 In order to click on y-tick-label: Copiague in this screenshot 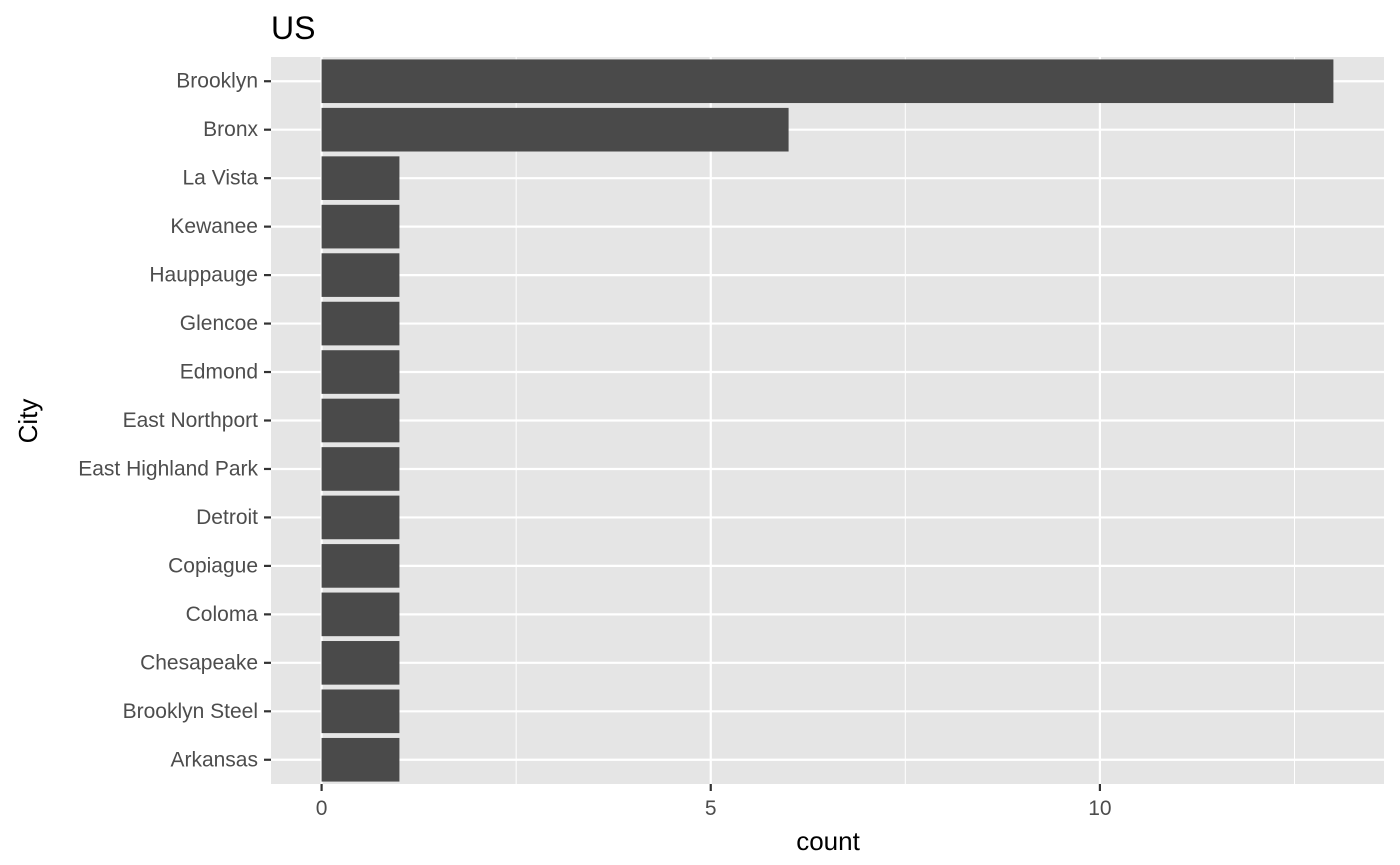, I will do `click(213, 565)`.